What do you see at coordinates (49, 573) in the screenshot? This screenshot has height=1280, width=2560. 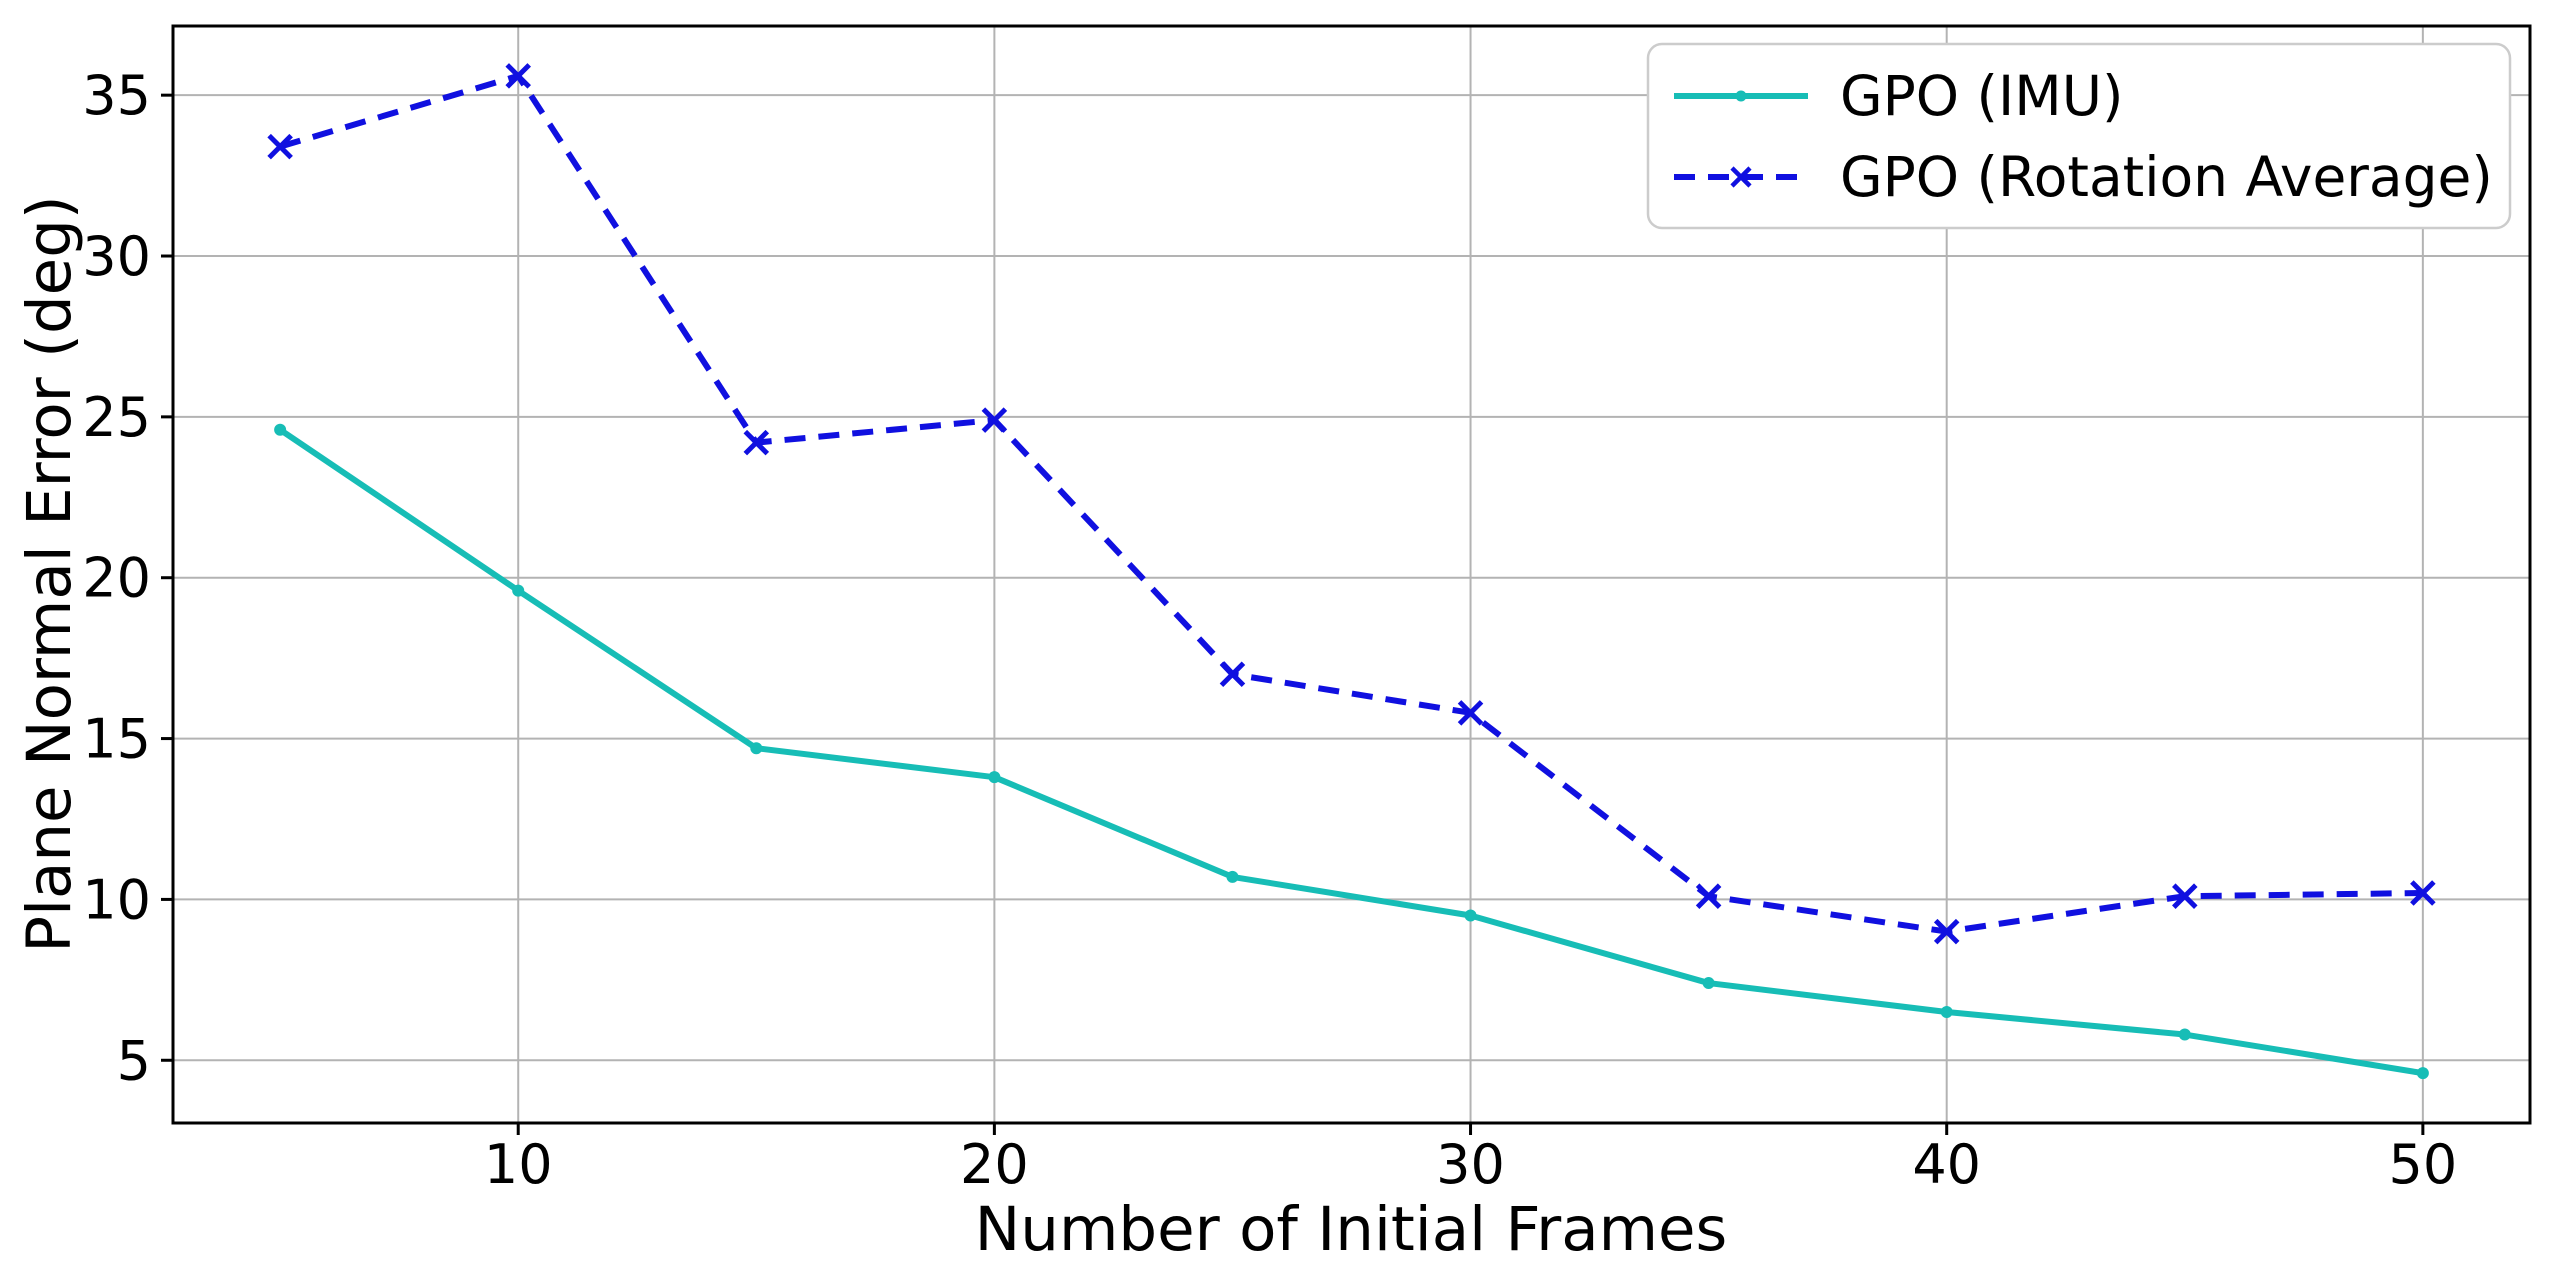 I see `y-axis-label: Plane Normal Error (deg)` at bounding box center [49, 573].